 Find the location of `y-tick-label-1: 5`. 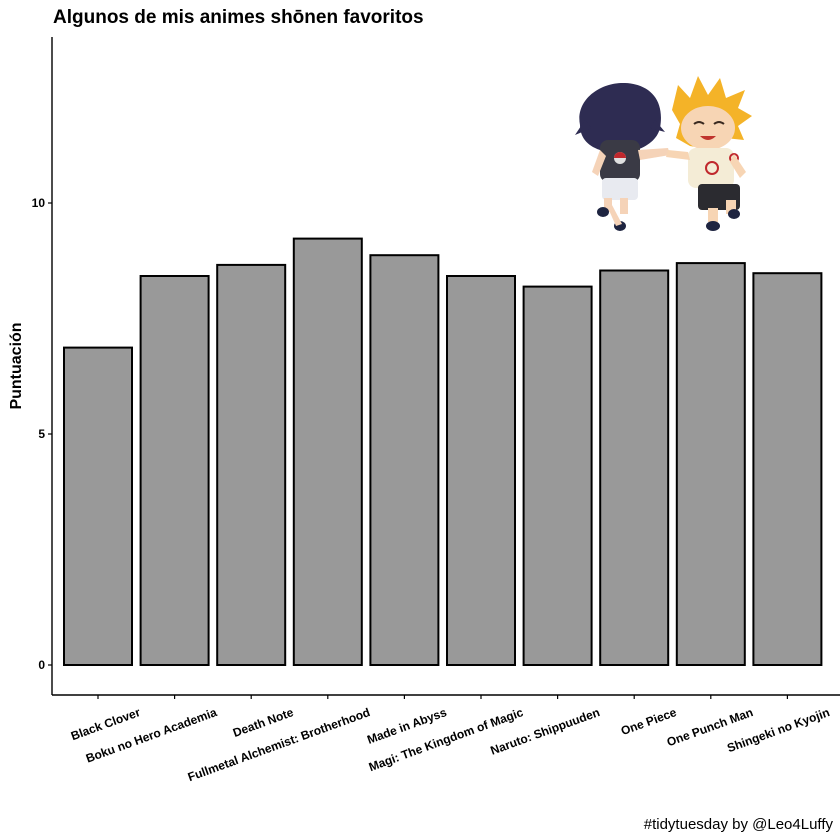

y-tick-label-1: 5 is located at coordinates (41, 434).